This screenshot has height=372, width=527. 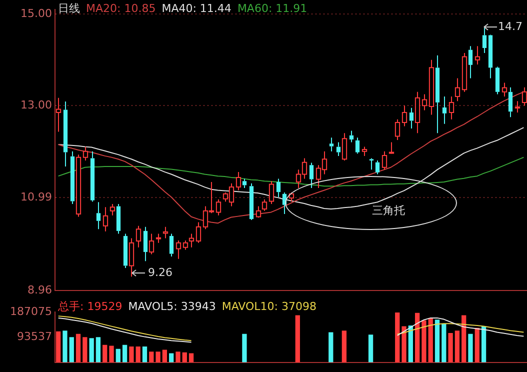 What do you see at coordinates (160, 272) in the screenshot?
I see `annotation: 9.26` at bounding box center [160, 272].